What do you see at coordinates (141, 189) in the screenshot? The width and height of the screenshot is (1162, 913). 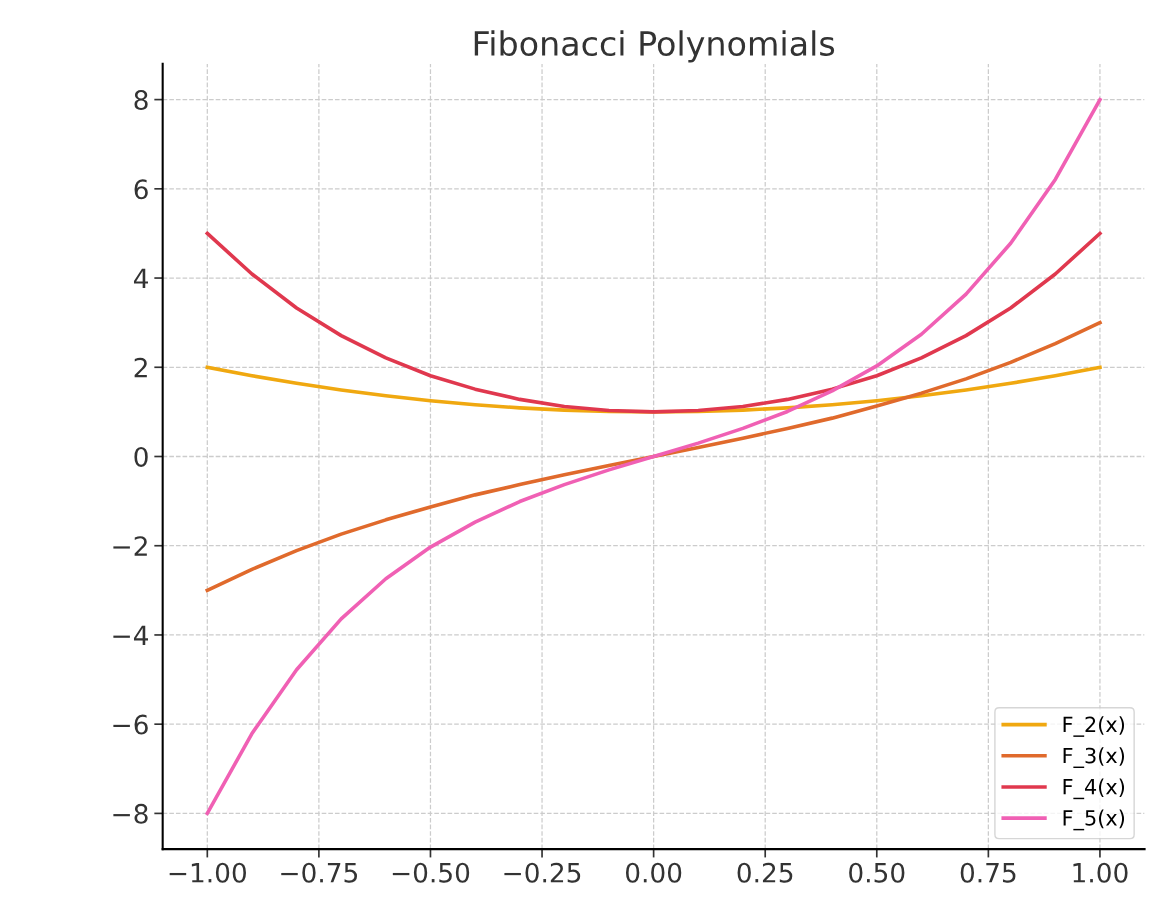 I see `y-tick-label: 6` at bounding box center [141, 189].